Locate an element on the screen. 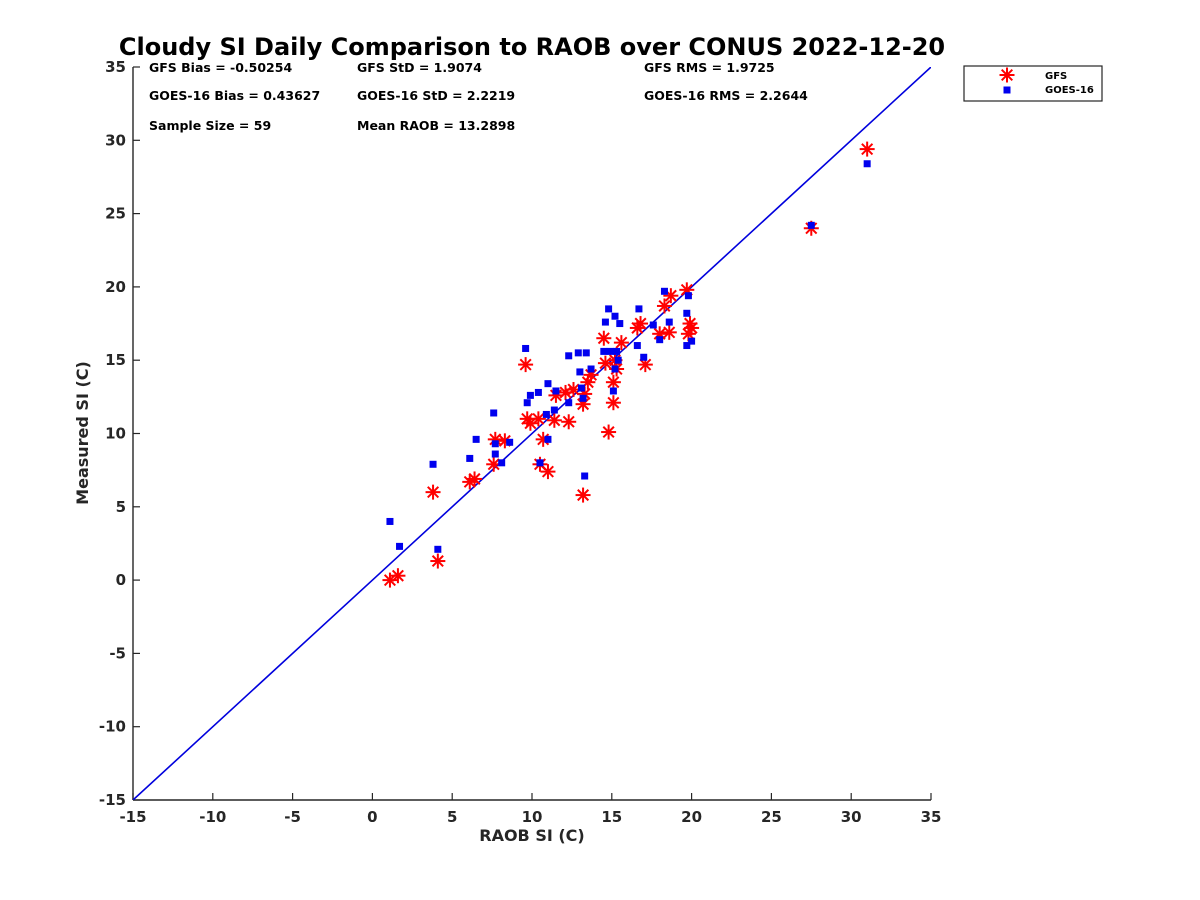 The image size is (1200, 900). legend-box is located at coordinates (1033, 83).